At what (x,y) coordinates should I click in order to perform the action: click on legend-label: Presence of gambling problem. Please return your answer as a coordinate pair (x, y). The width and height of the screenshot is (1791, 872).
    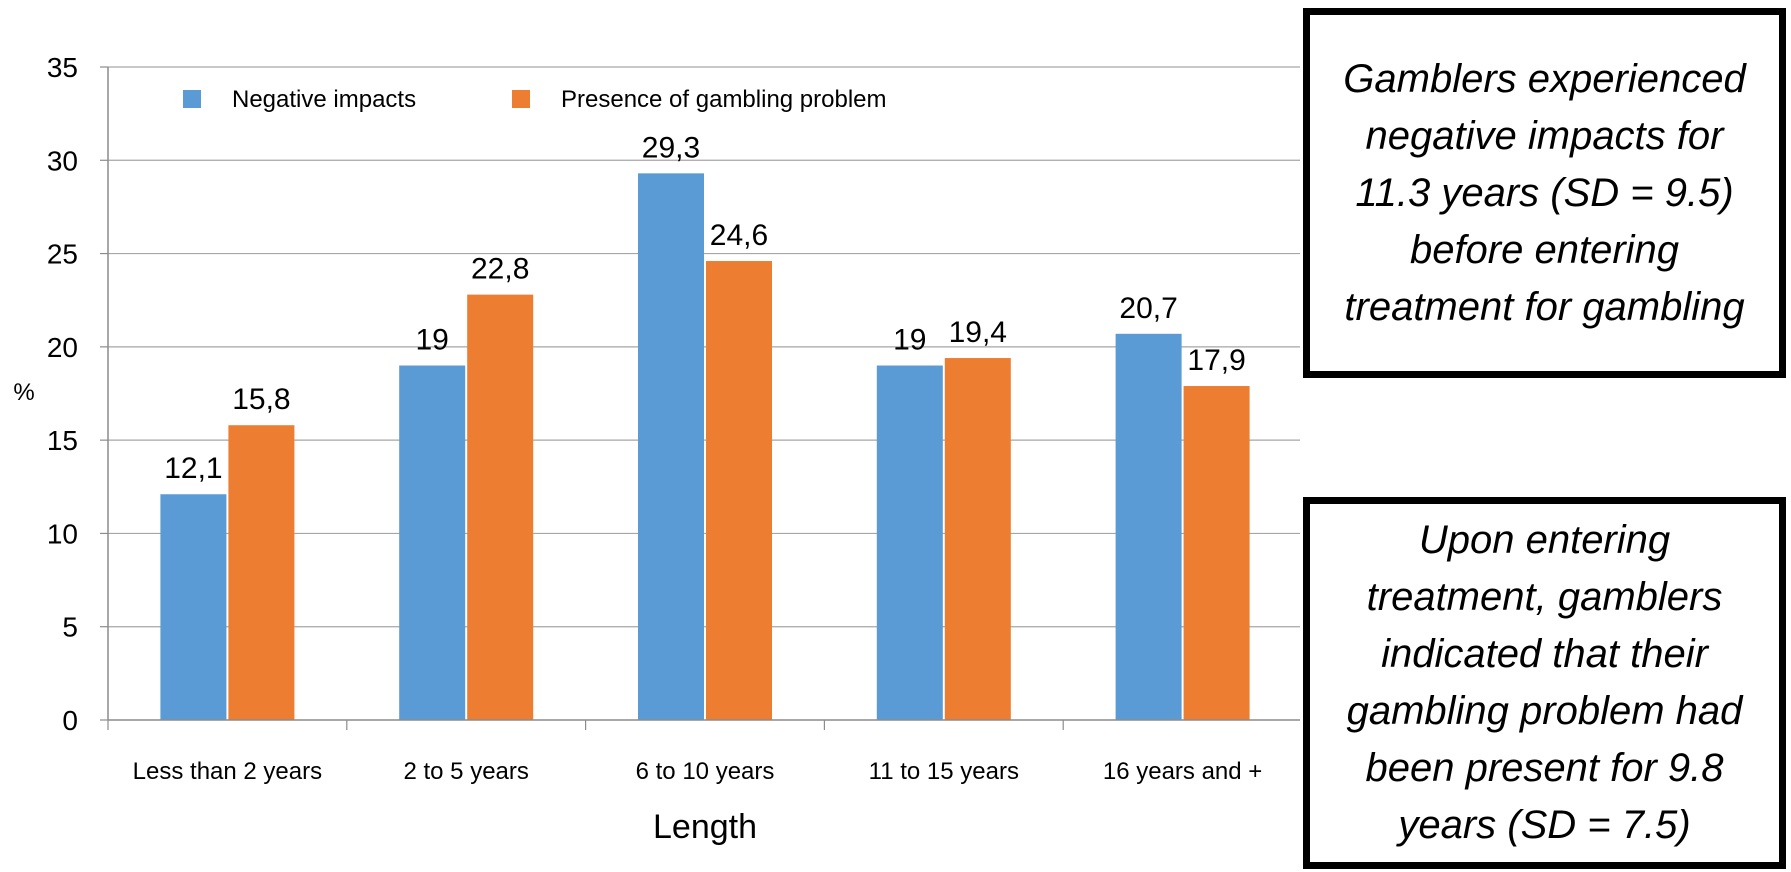
    Looking at the image, I should click on (724, 99).